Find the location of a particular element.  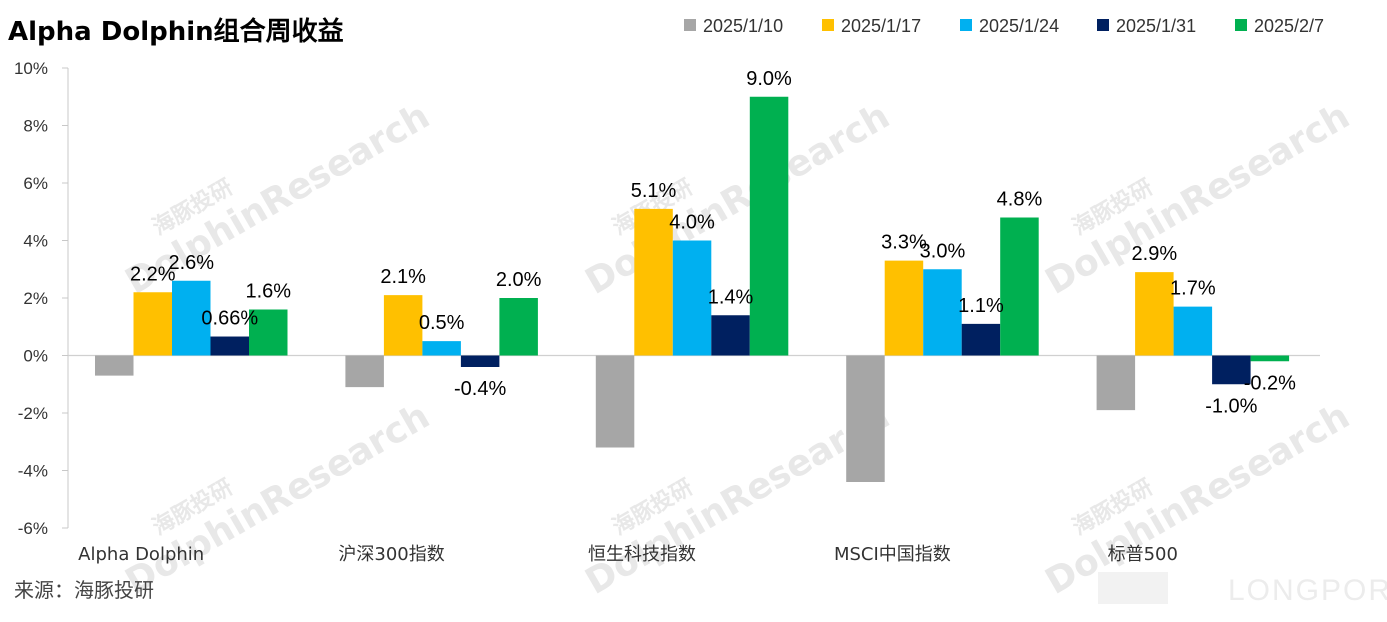

data-label: 1.4% is located at coordinates (731, 297).